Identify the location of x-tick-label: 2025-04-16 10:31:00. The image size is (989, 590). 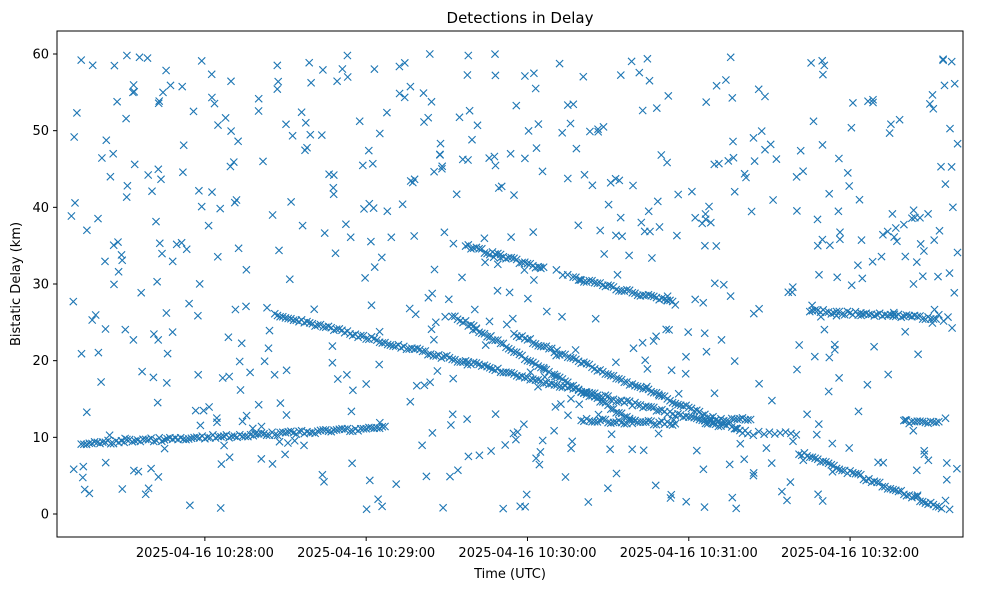
(689, 553).